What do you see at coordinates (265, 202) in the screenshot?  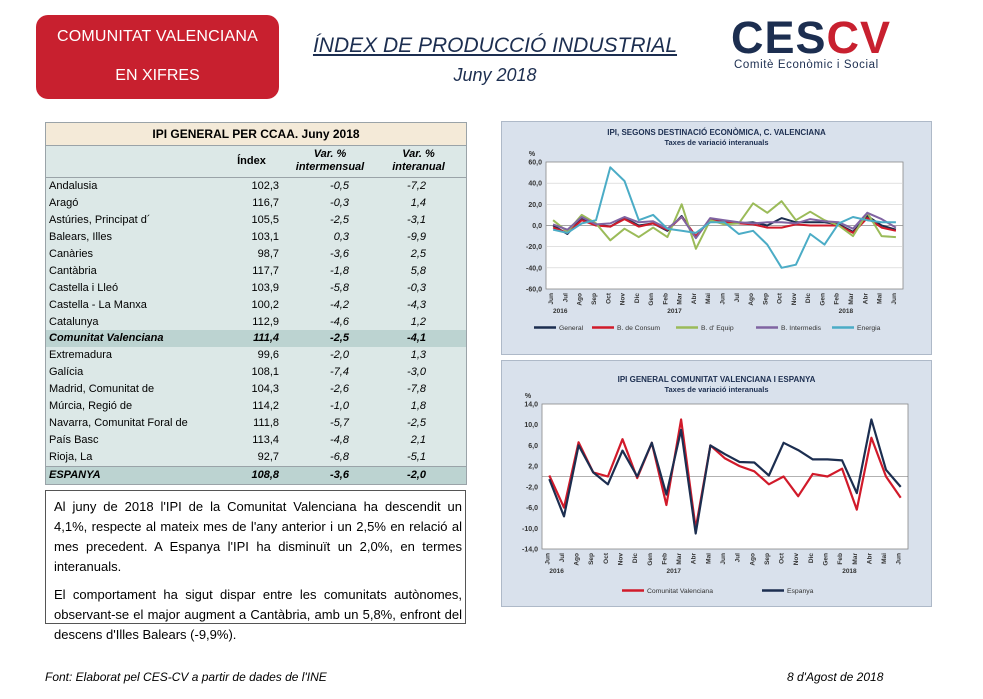 I see `index-value: 116,7` at bounding box center [265, 202].